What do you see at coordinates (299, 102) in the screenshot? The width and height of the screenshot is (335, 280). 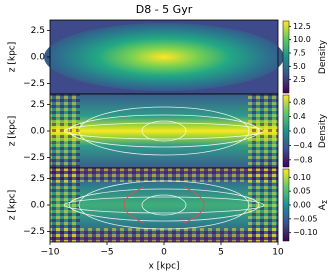 I see `colorbar-tick-label: 0.8` at bounding box center [299, 102].